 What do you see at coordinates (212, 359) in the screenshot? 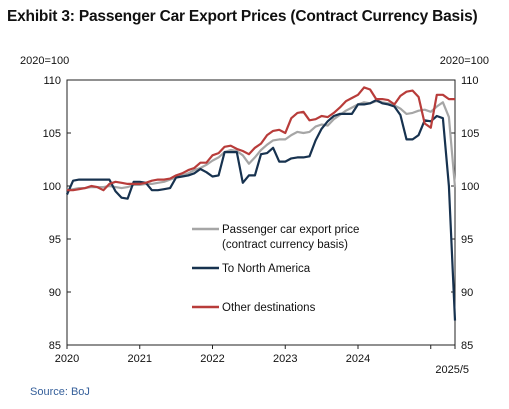
I see `x-tick-label: 2022` at bounding box center [212, 359].